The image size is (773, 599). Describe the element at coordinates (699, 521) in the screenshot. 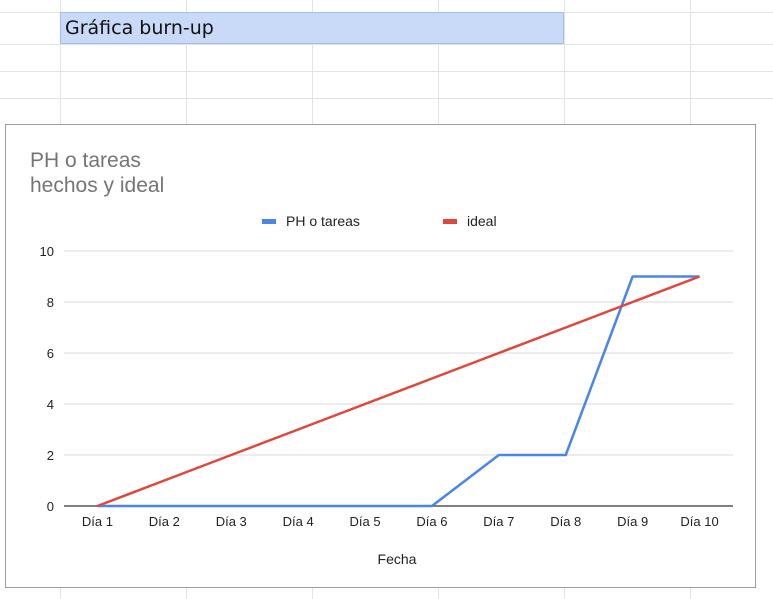

I see `x-tick-label: Día 10` at that location.